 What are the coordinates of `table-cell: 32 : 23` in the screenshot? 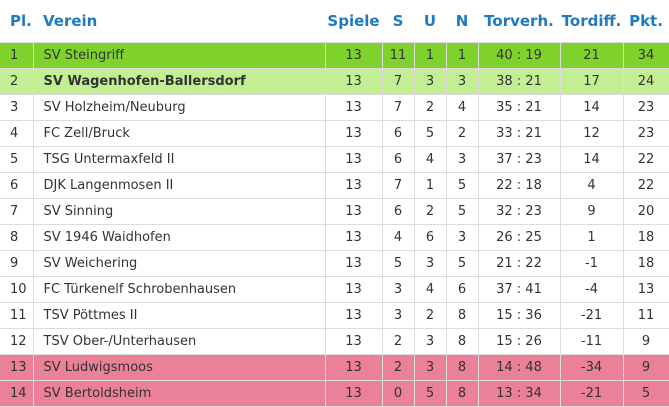 It's located at (519, 211).